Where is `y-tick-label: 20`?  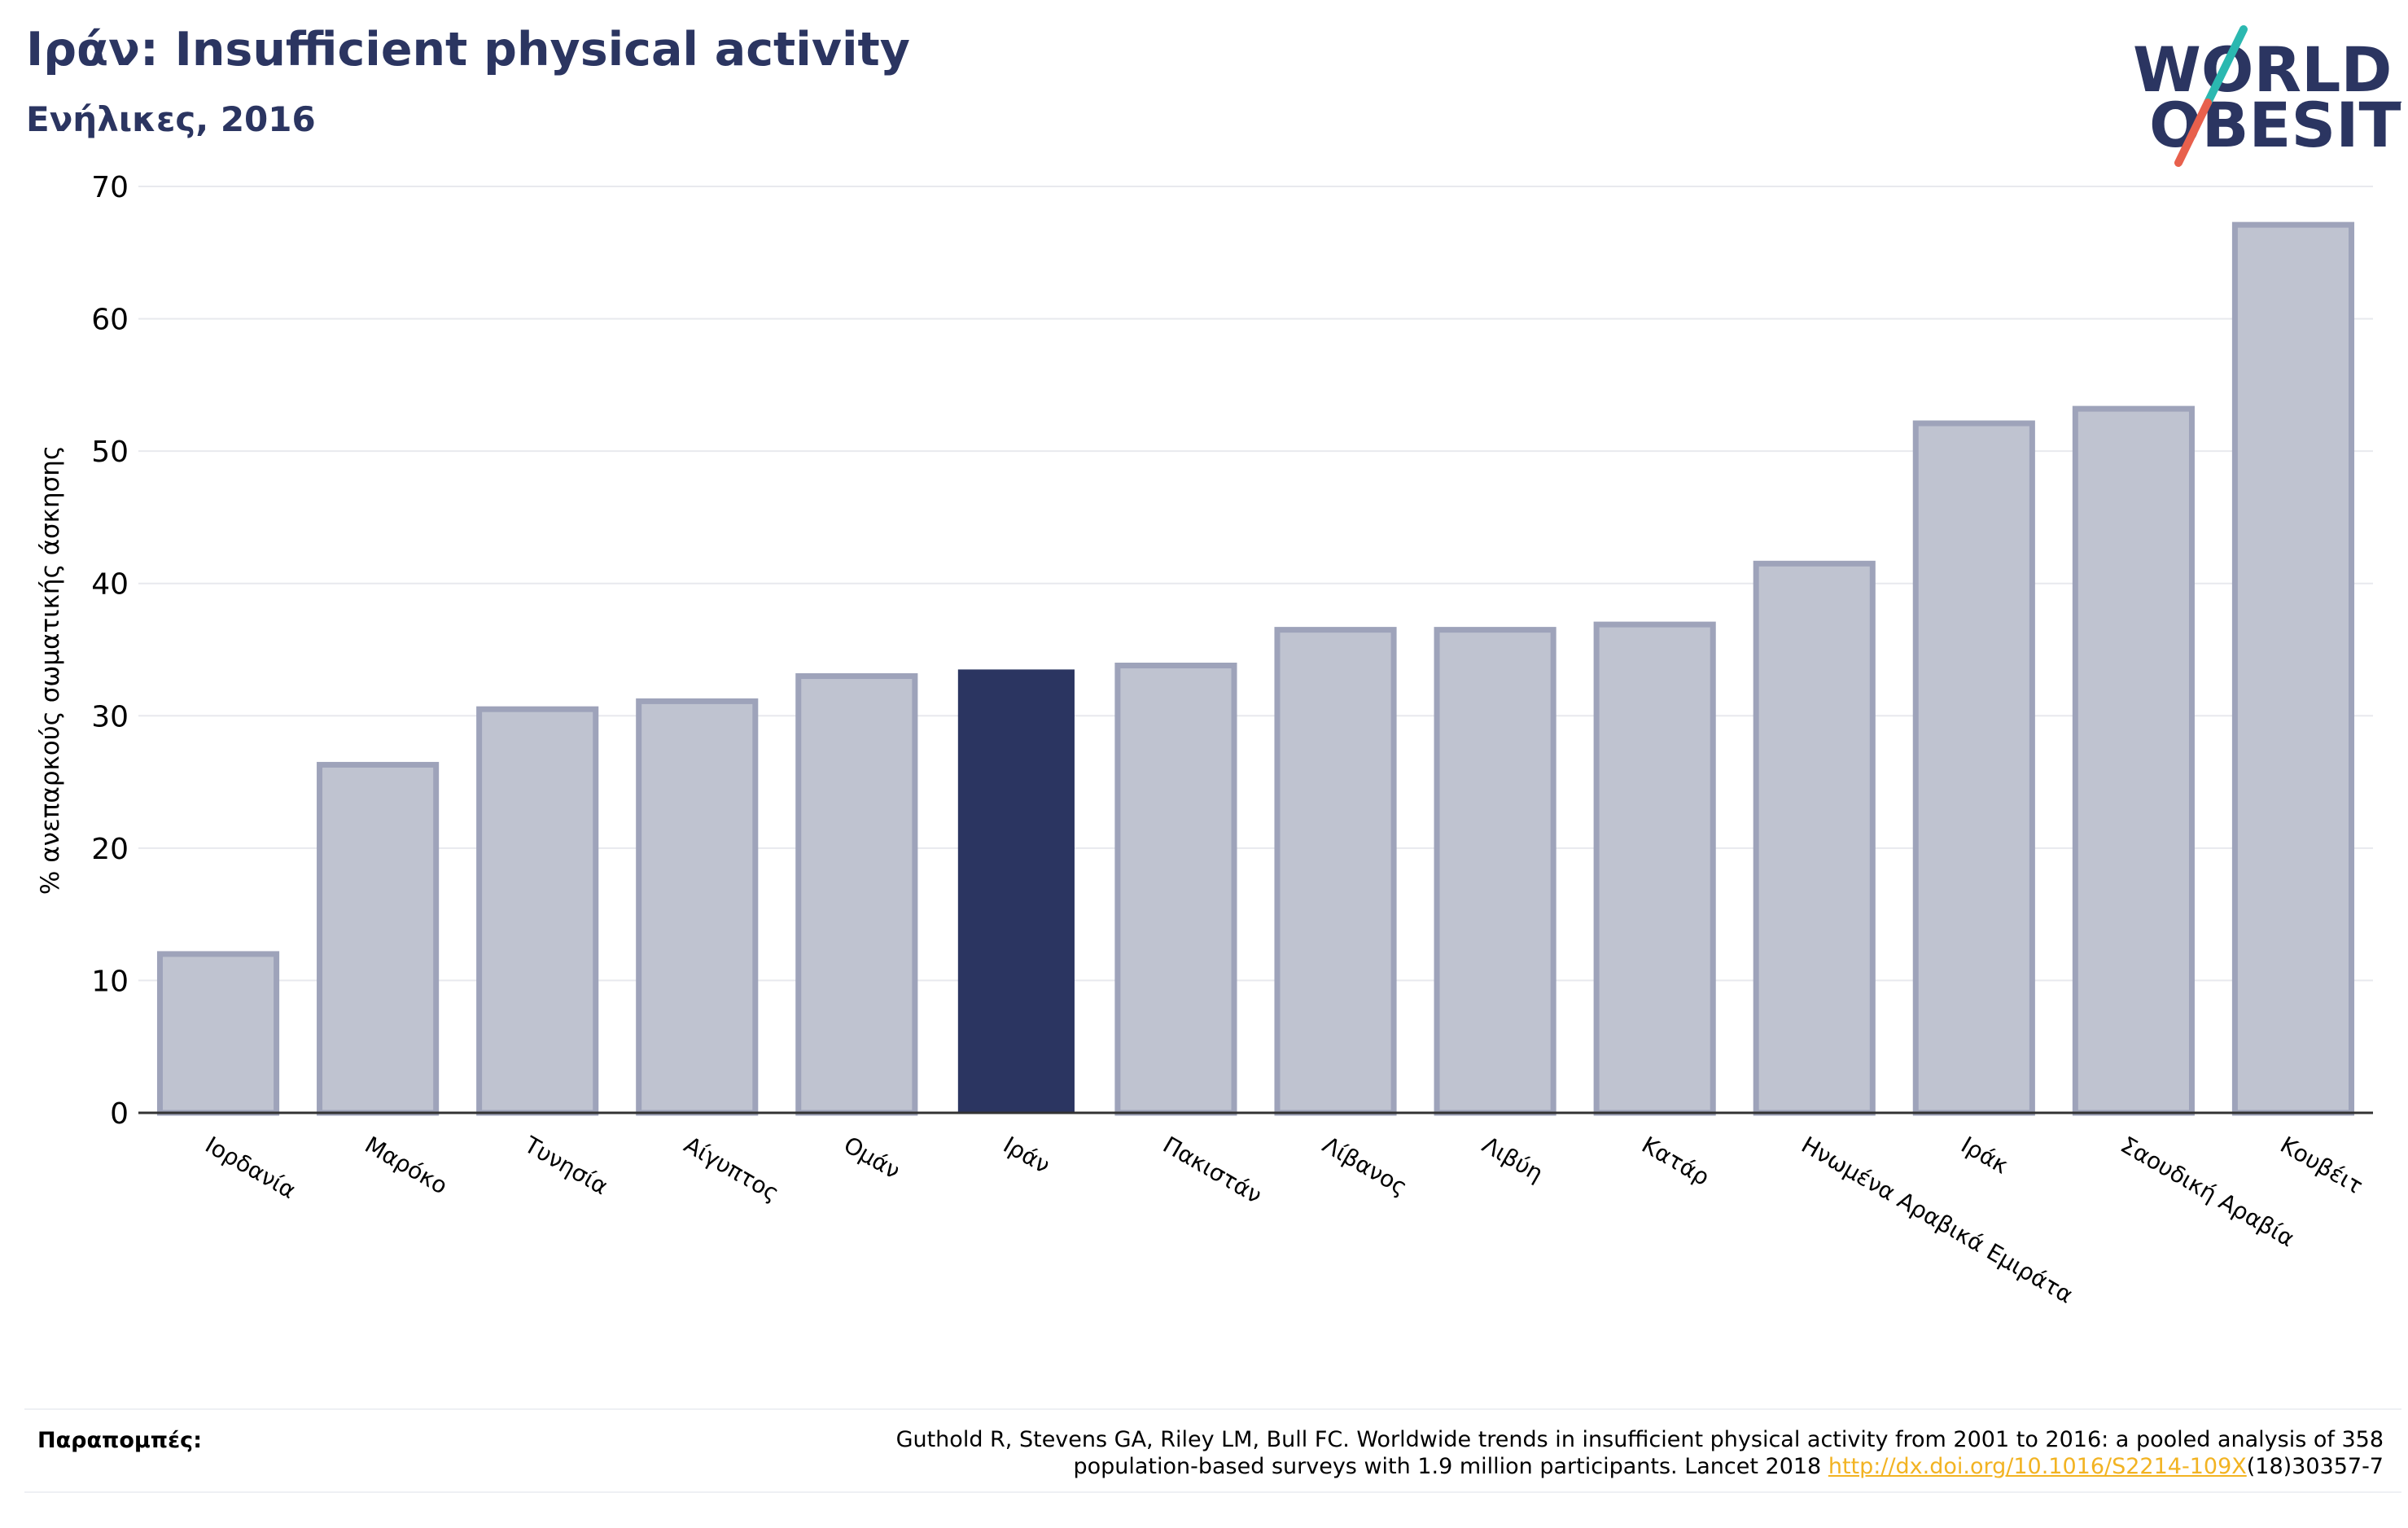
y-tick-label: 20 is located at coordinates (110, 850).